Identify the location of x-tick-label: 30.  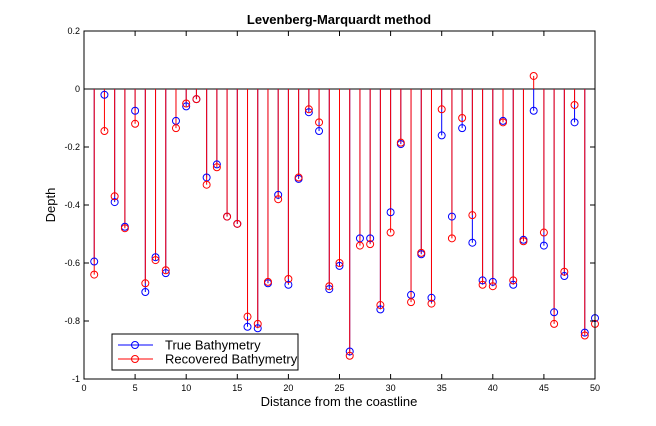
(391, 388).